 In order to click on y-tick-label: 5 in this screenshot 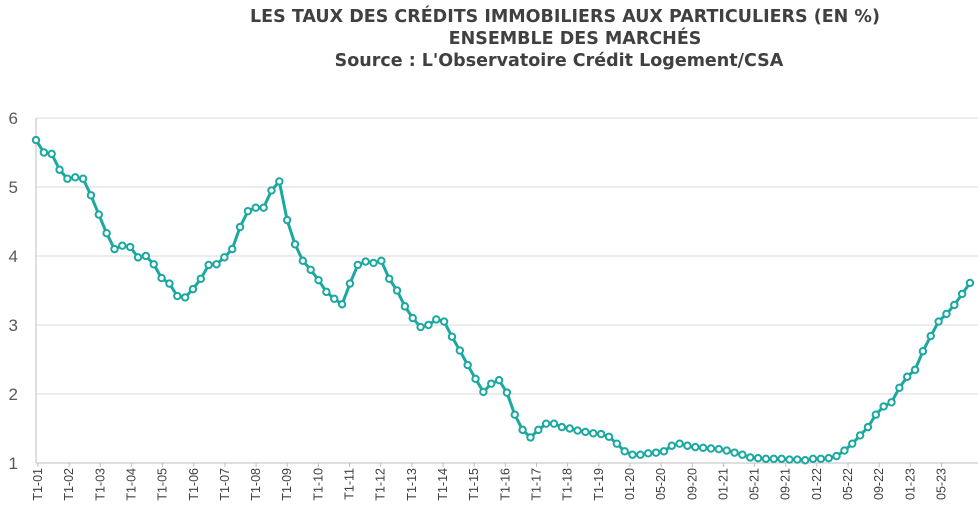, I will do `click(13, 187)`.